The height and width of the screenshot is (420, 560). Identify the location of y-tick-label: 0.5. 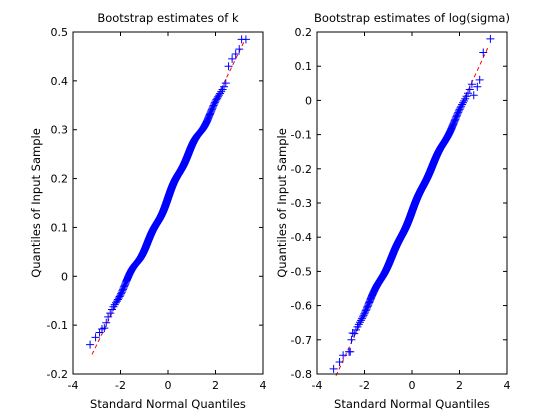
(60, 32).